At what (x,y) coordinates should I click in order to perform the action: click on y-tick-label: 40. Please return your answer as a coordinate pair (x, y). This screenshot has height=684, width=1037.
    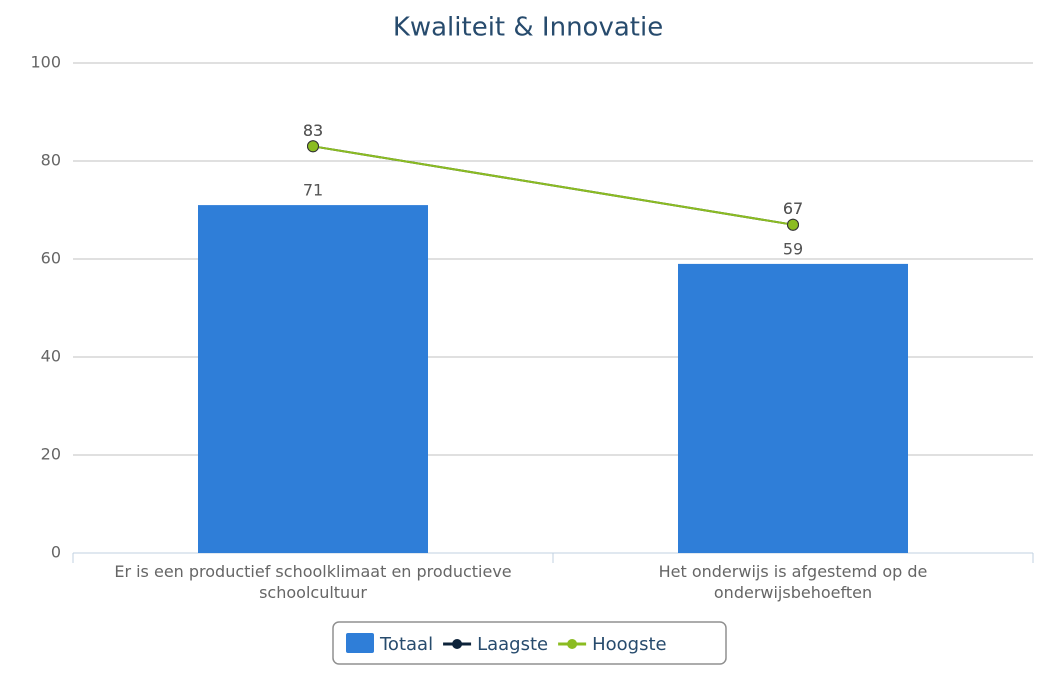
    Looking at the image, I should click on (51, 356).